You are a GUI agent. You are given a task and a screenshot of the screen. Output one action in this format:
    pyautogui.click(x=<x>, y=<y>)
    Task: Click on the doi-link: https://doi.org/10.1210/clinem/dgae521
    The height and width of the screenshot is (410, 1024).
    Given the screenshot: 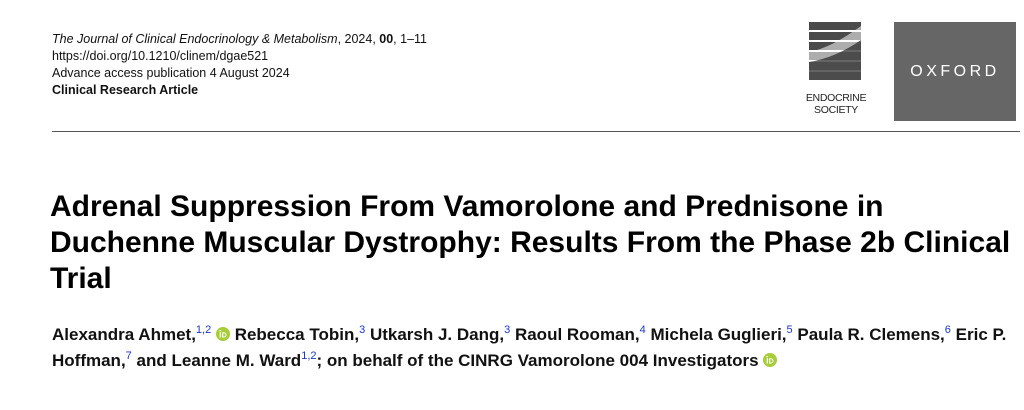 What is the action you would take?
    pyautogui.click(x=160, y=56)
    